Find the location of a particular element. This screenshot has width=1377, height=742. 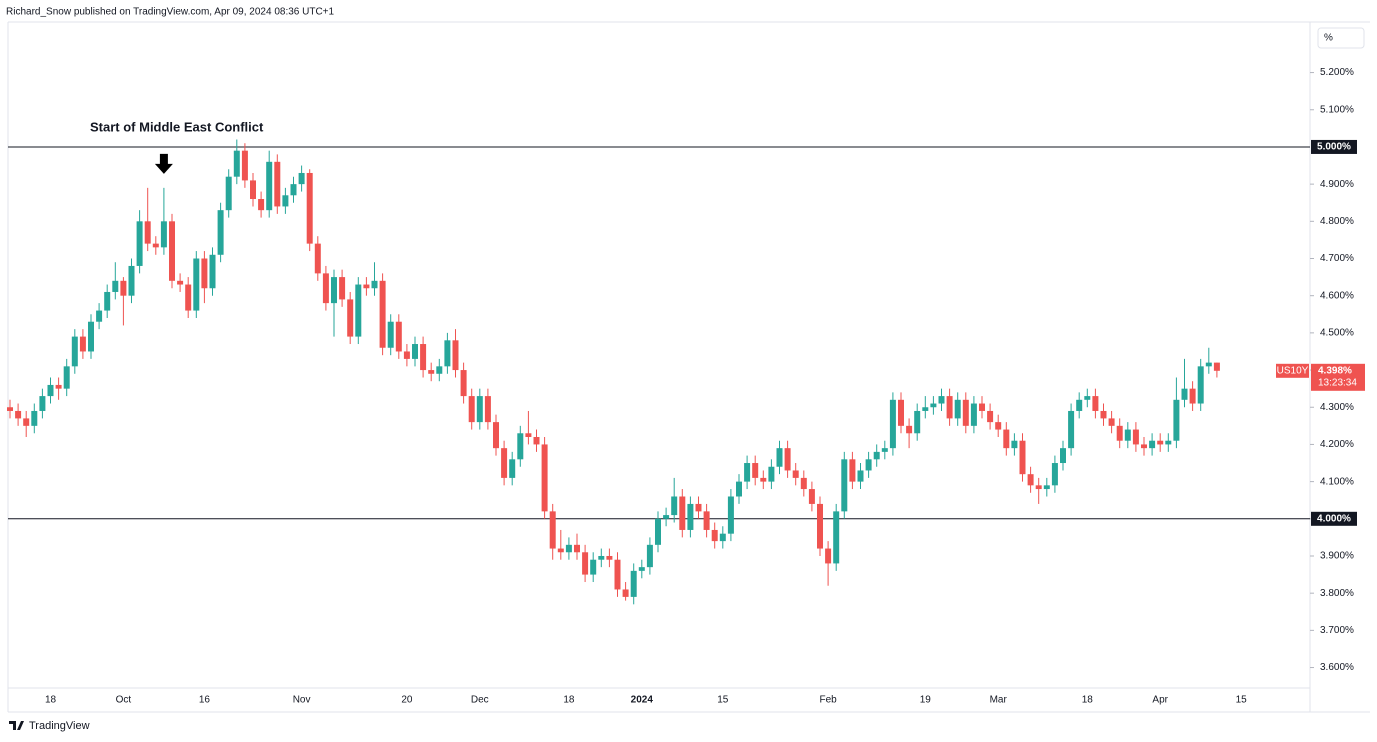

y-tick-label: 3.800% is located at coordinates (1337, 593).